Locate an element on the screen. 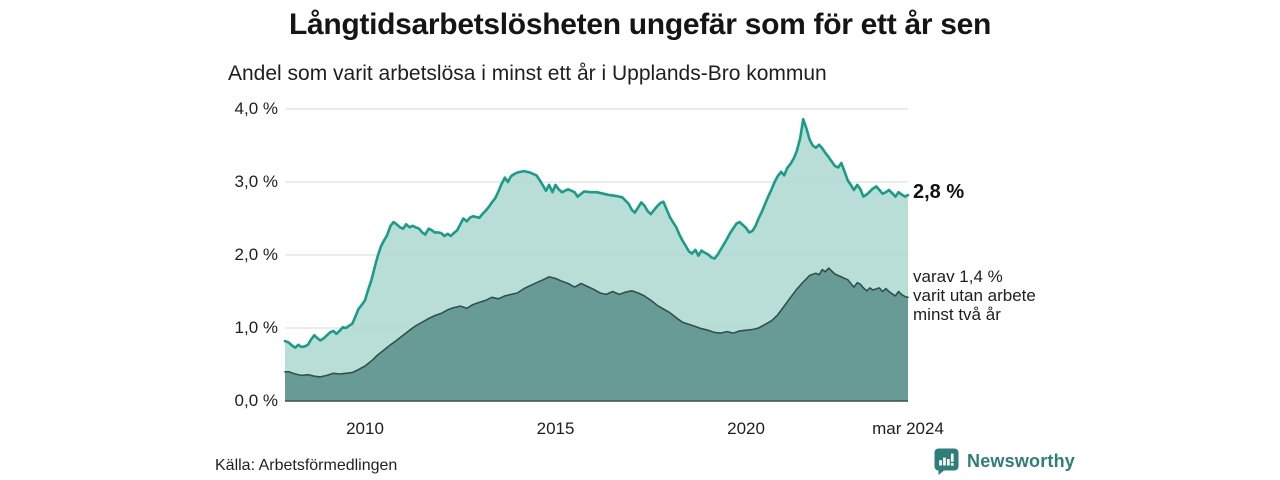 Image resolution: width=1280 pixels, height=480 pixels. y-tick-label: 2,0 % is located at coordinates (256, 254).